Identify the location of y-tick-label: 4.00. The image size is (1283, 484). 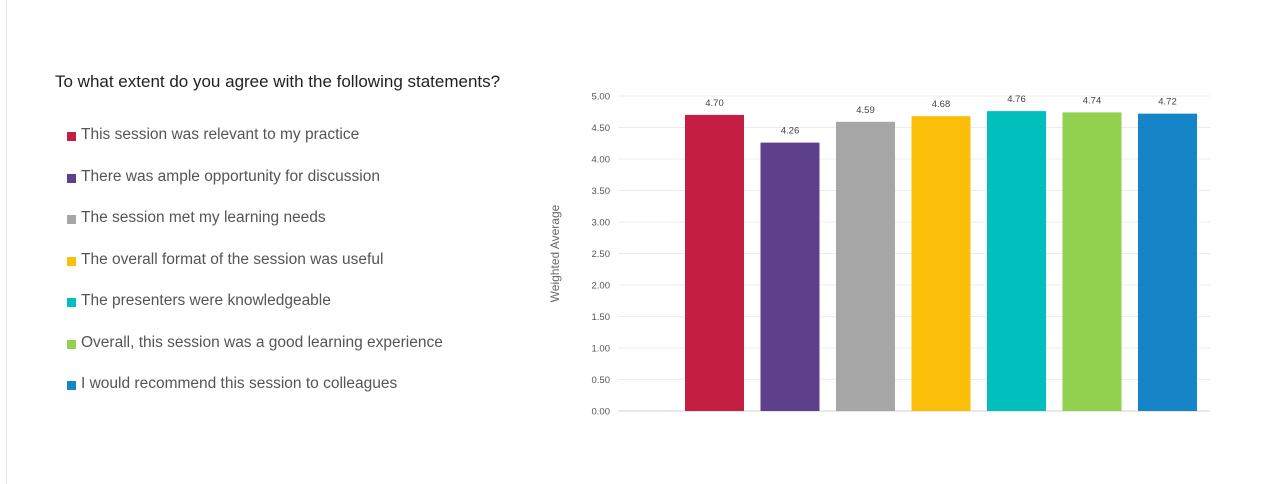
(601, 160).